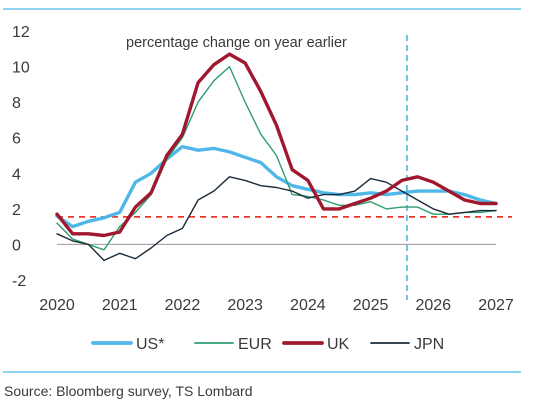 Image resolution: width=535 pixels, height=403 pixels. Describe the element at coordinates (276, 305) in the screenshot. I see `x-axis-ticks: 2020 2021 2022 2023 2024 2025 2026 2027` at that location.